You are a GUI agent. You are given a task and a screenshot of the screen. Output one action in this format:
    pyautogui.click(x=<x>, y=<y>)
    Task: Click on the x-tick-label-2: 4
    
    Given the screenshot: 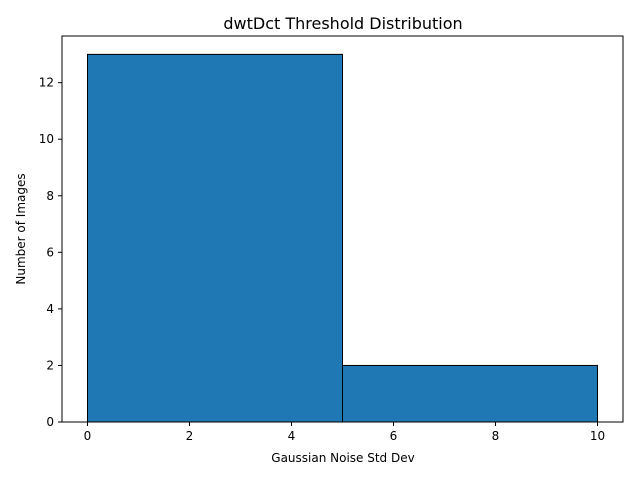 What is the action you would take?
    pyautogui.click(x=292, y=436)
    